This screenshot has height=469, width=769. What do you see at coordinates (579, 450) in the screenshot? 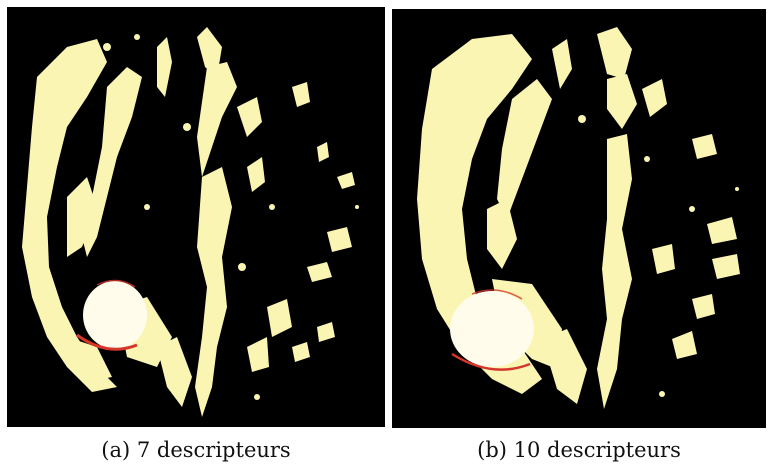
I see `caption-b: (b) 10 descripteurs` at bounding box center [579, 450].